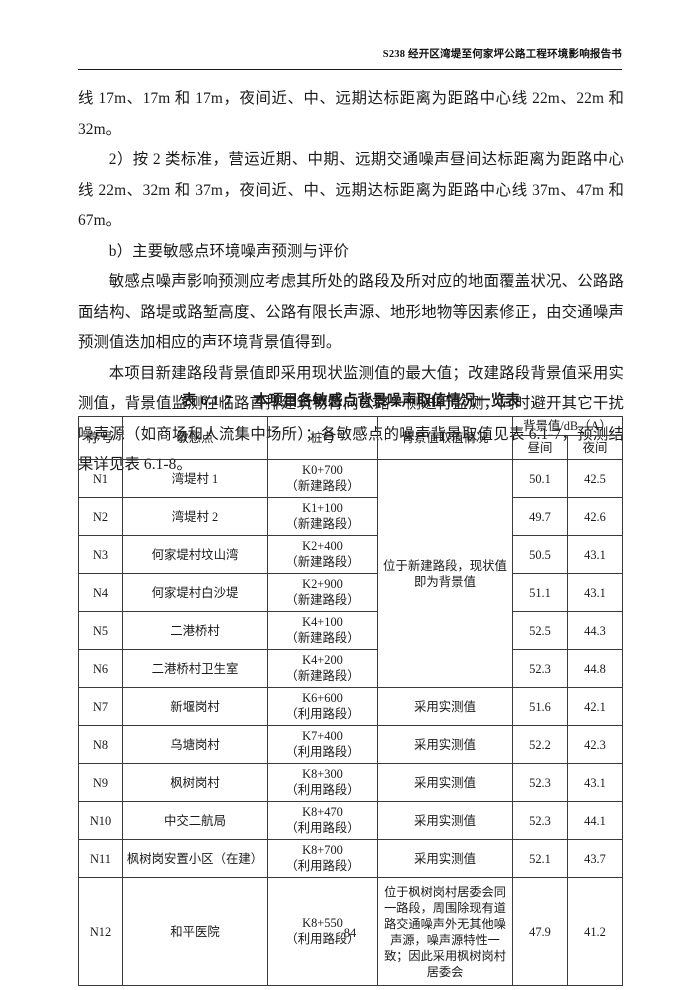  Describe the element at coordinates (322, 470) in the screenshot. I see `stake-chainage: K0+700` at that location.